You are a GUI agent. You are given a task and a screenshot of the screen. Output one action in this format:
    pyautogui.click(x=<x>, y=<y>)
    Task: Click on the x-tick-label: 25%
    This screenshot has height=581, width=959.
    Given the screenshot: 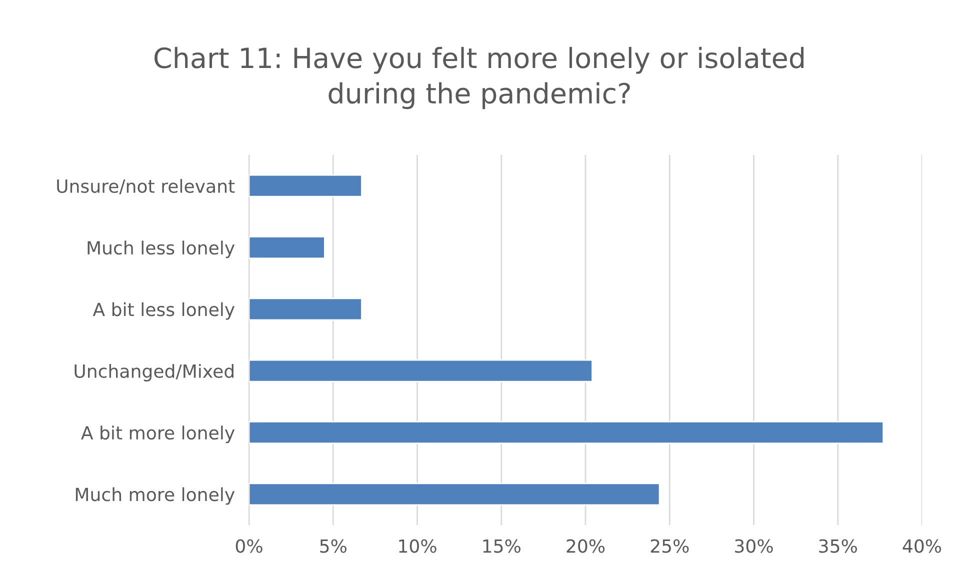 What is the action you would take?
    pyautogui.click(x=669, y=546)
    